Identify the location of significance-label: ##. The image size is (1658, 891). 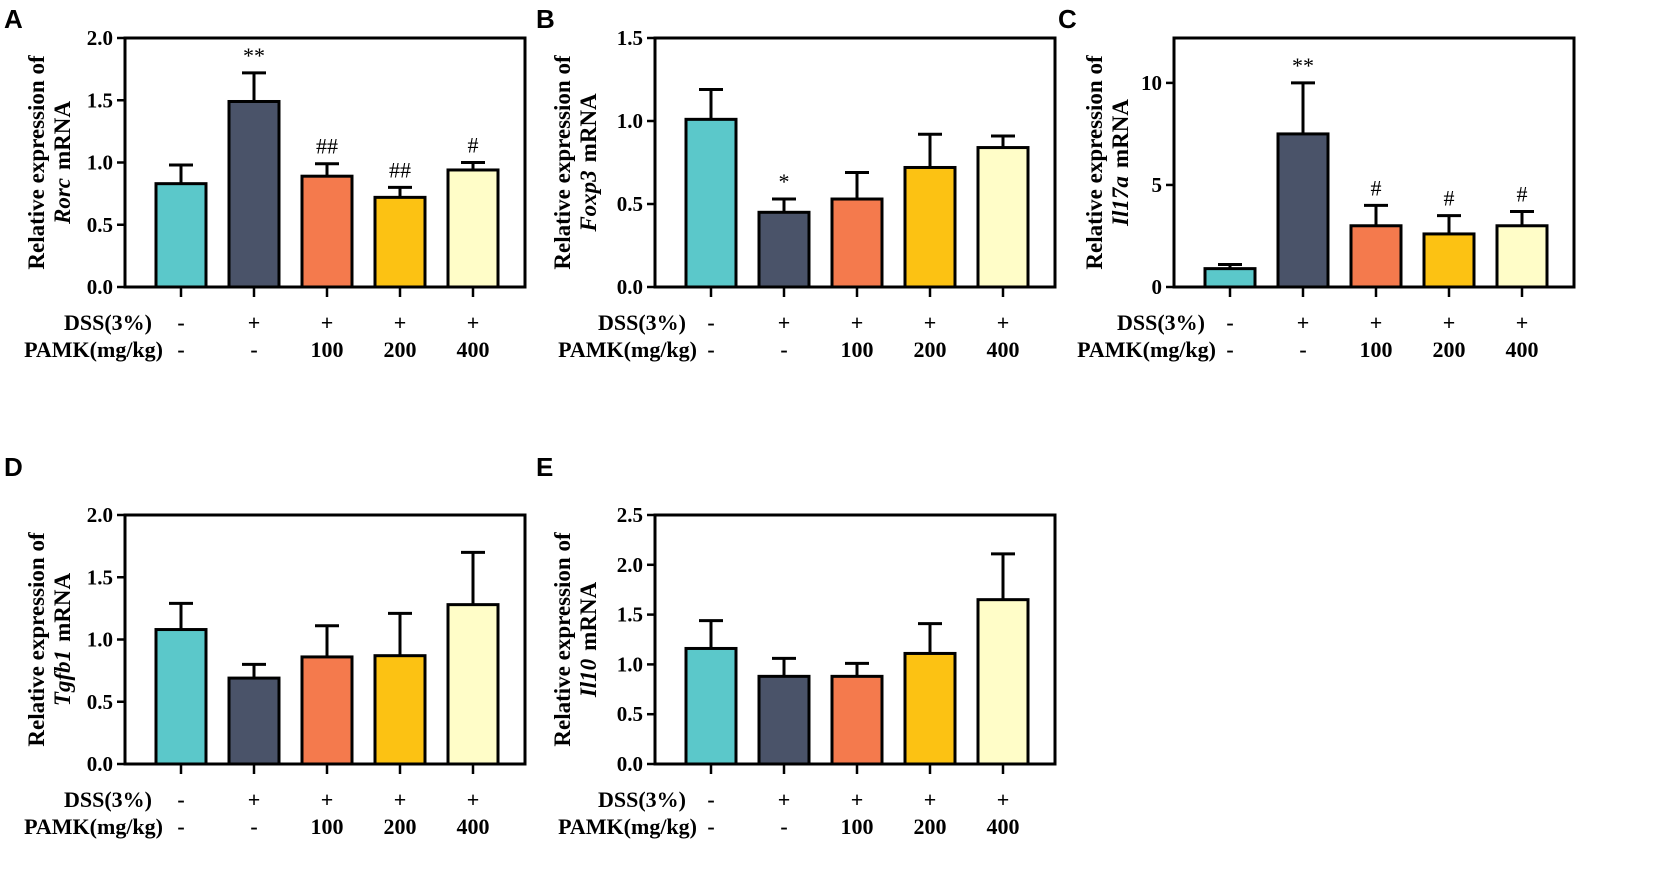
(400, 169).